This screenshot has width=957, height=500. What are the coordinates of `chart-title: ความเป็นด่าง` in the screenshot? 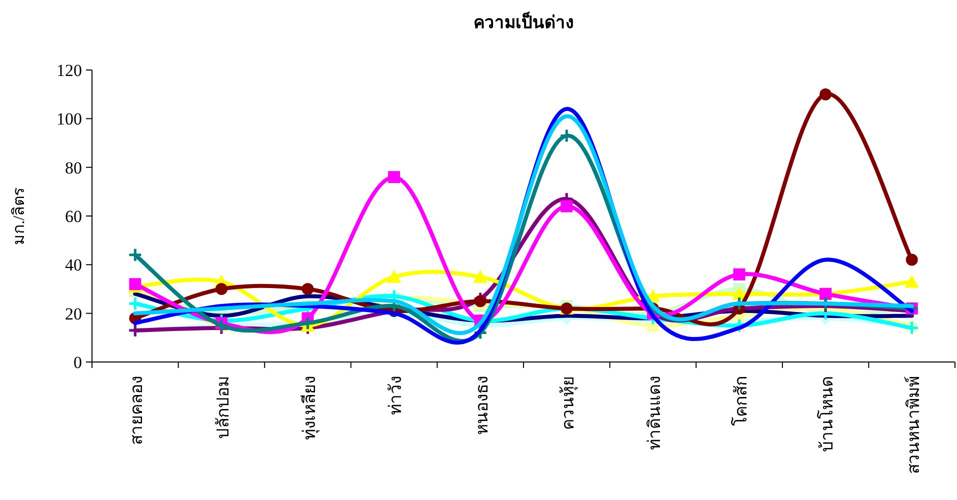 It's located at (524, 21).